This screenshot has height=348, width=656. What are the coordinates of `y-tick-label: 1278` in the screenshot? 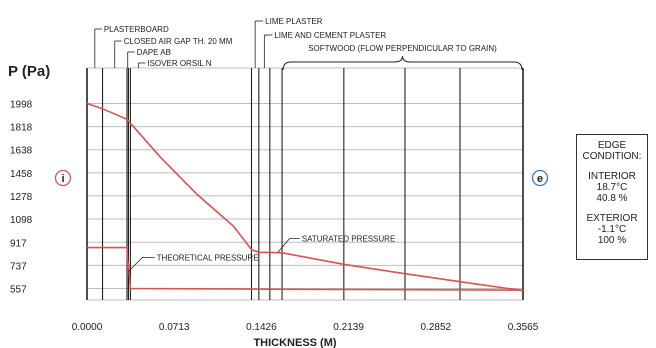 It's located at (21, 197).